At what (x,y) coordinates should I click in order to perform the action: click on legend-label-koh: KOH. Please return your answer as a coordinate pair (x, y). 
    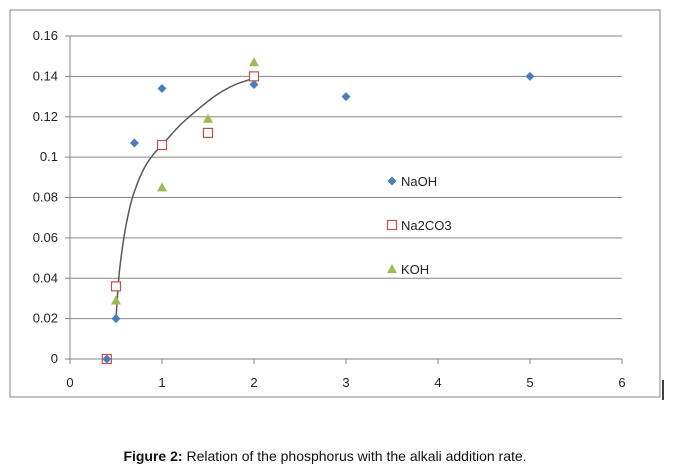
    Looking at the image, I should click on (415, 269).